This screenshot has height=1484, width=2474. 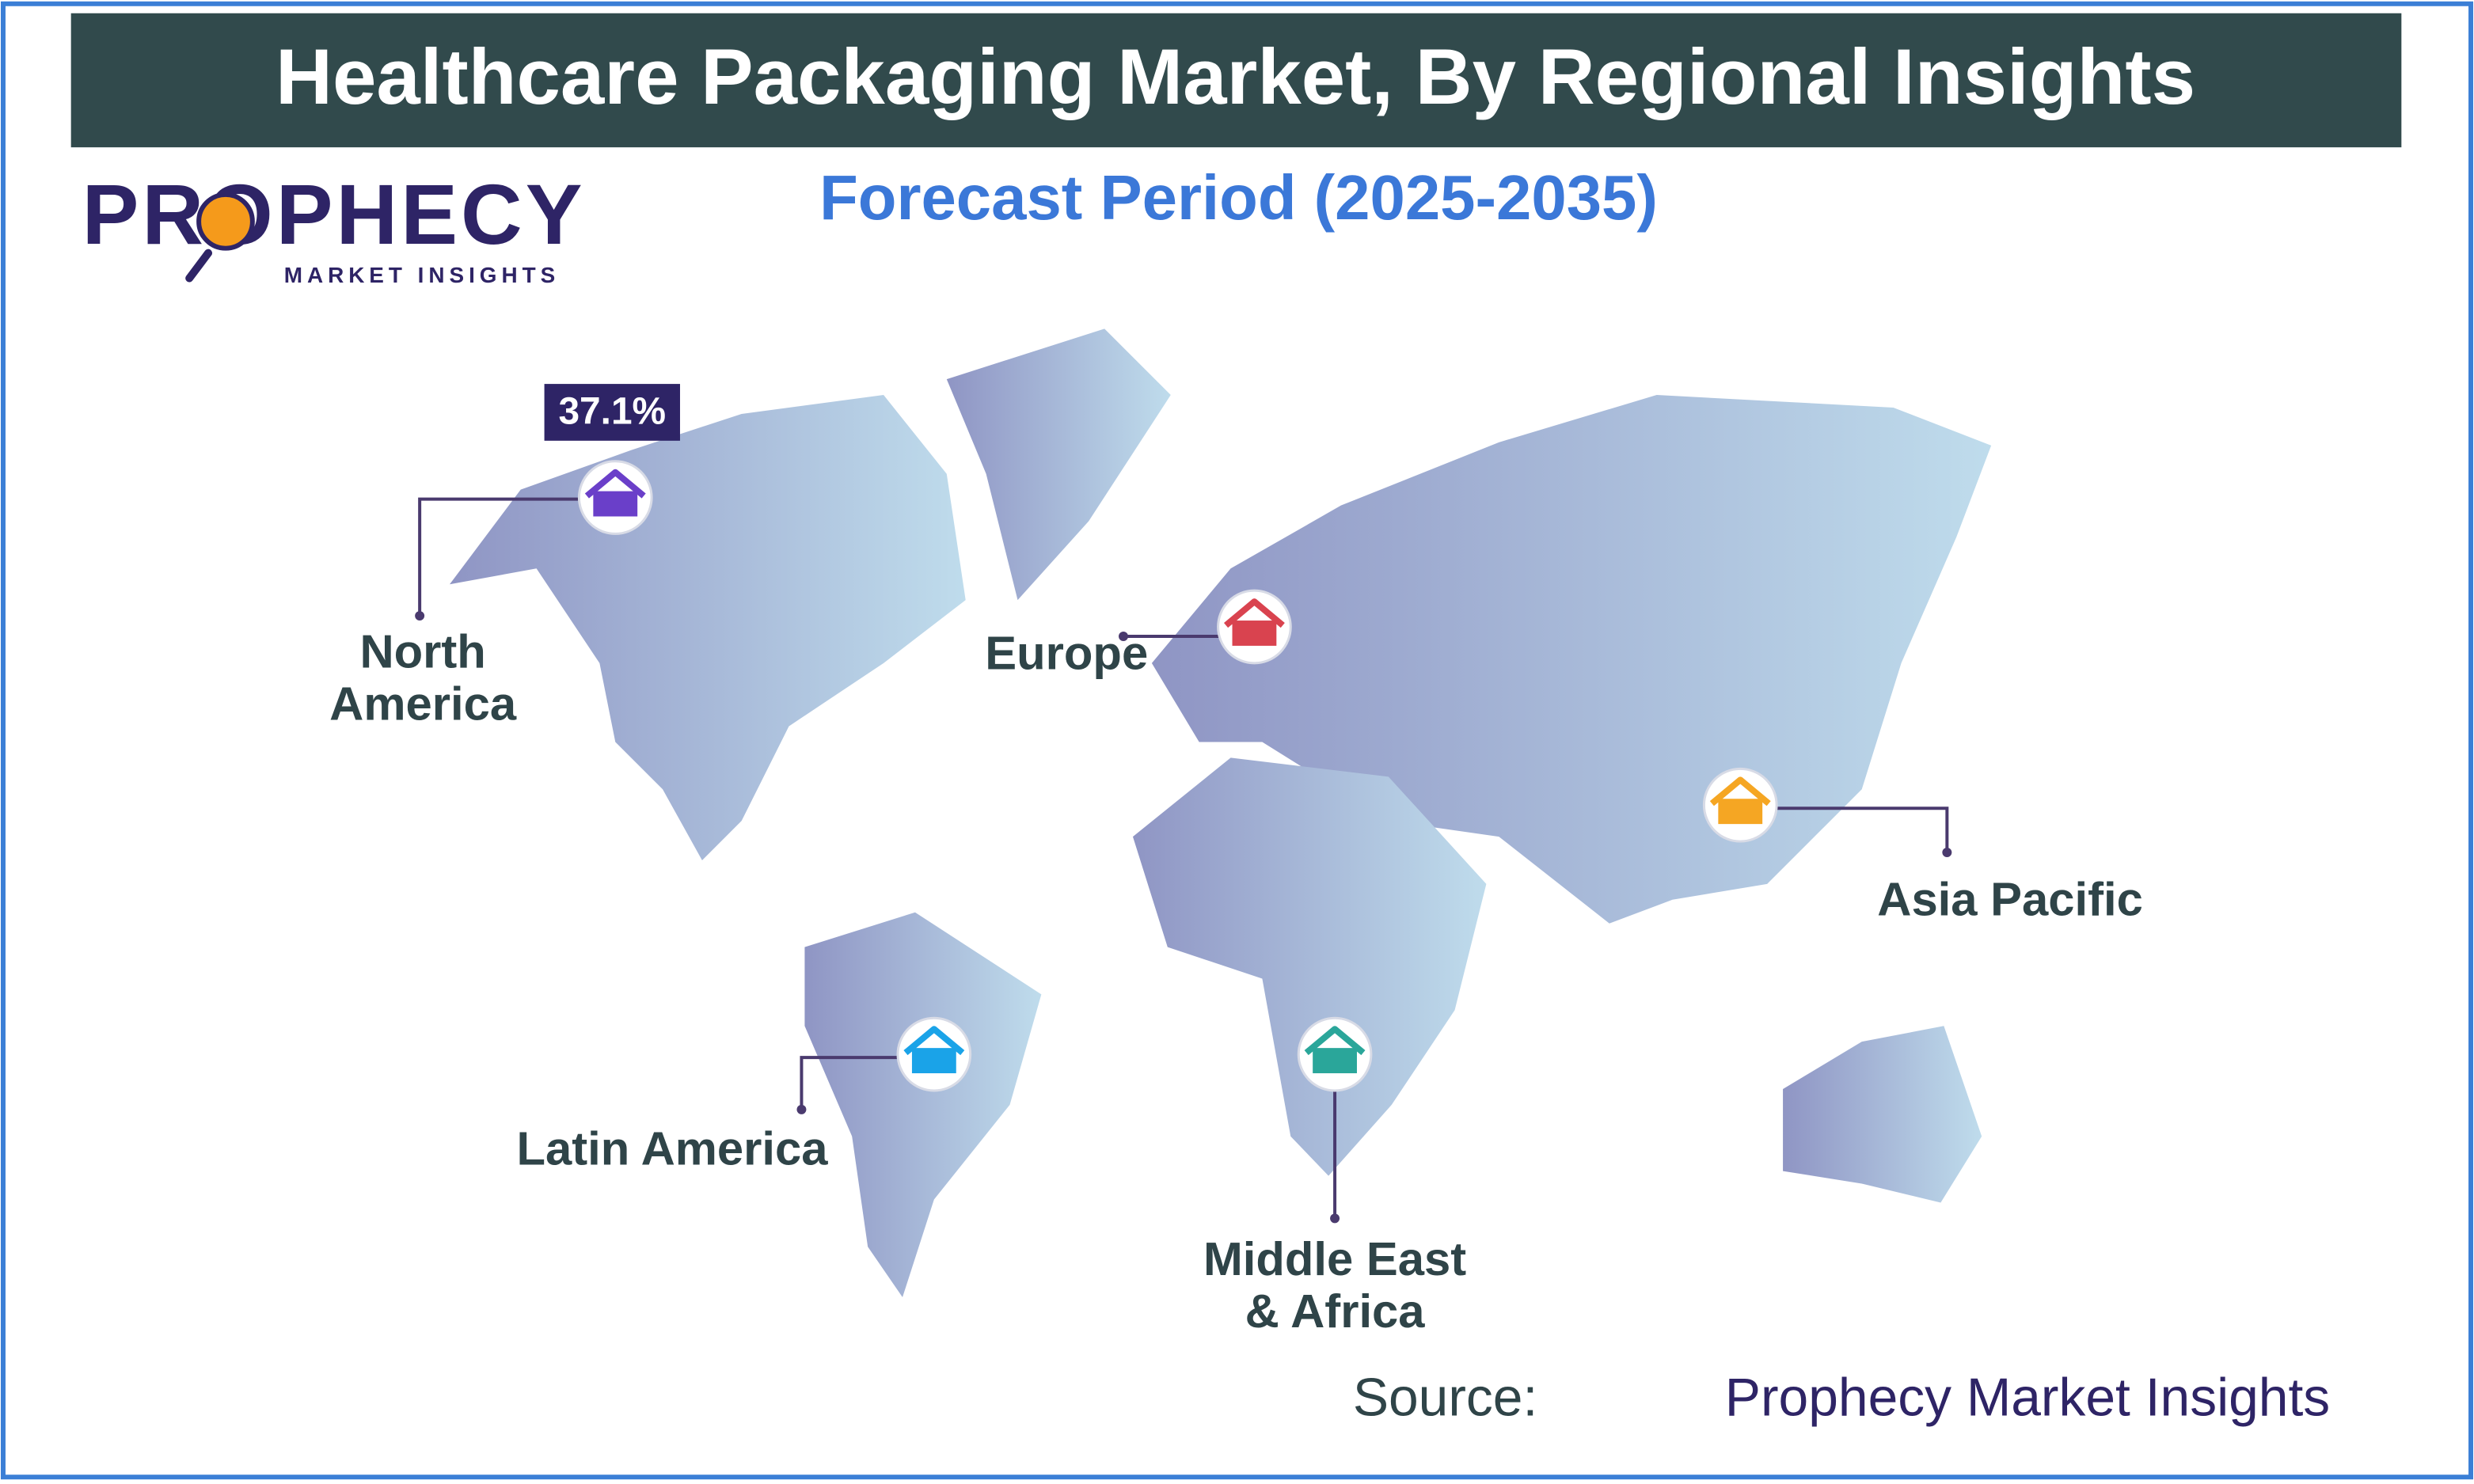 What do you see at coordinates (2010, 899) in the screenshot?
I see `region-label: Asia Pacific` at bounding box center [2010, 899].